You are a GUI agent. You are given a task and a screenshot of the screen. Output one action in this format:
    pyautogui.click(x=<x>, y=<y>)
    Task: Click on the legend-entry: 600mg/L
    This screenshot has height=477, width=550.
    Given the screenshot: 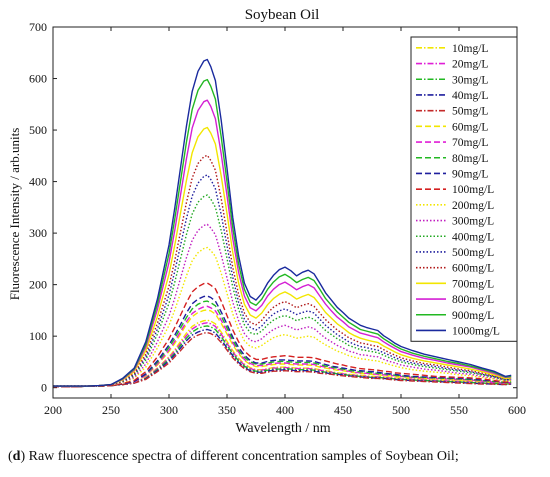 What is the action you would take?
    pyautogui.click(x=473, y=269)
    